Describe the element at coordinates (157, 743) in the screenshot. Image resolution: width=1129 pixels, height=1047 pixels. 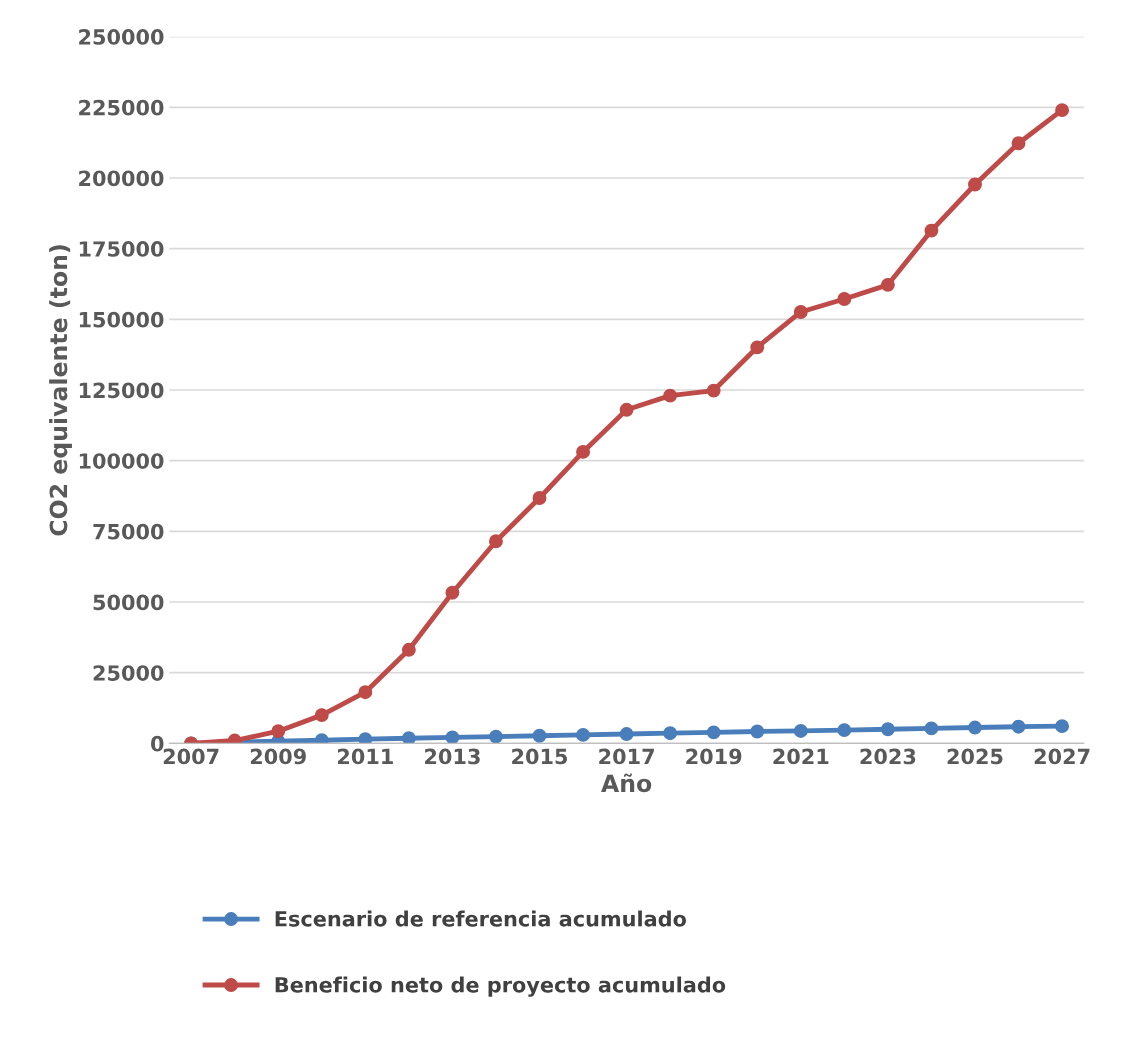
I see `y-tick-label: 0` at that location.